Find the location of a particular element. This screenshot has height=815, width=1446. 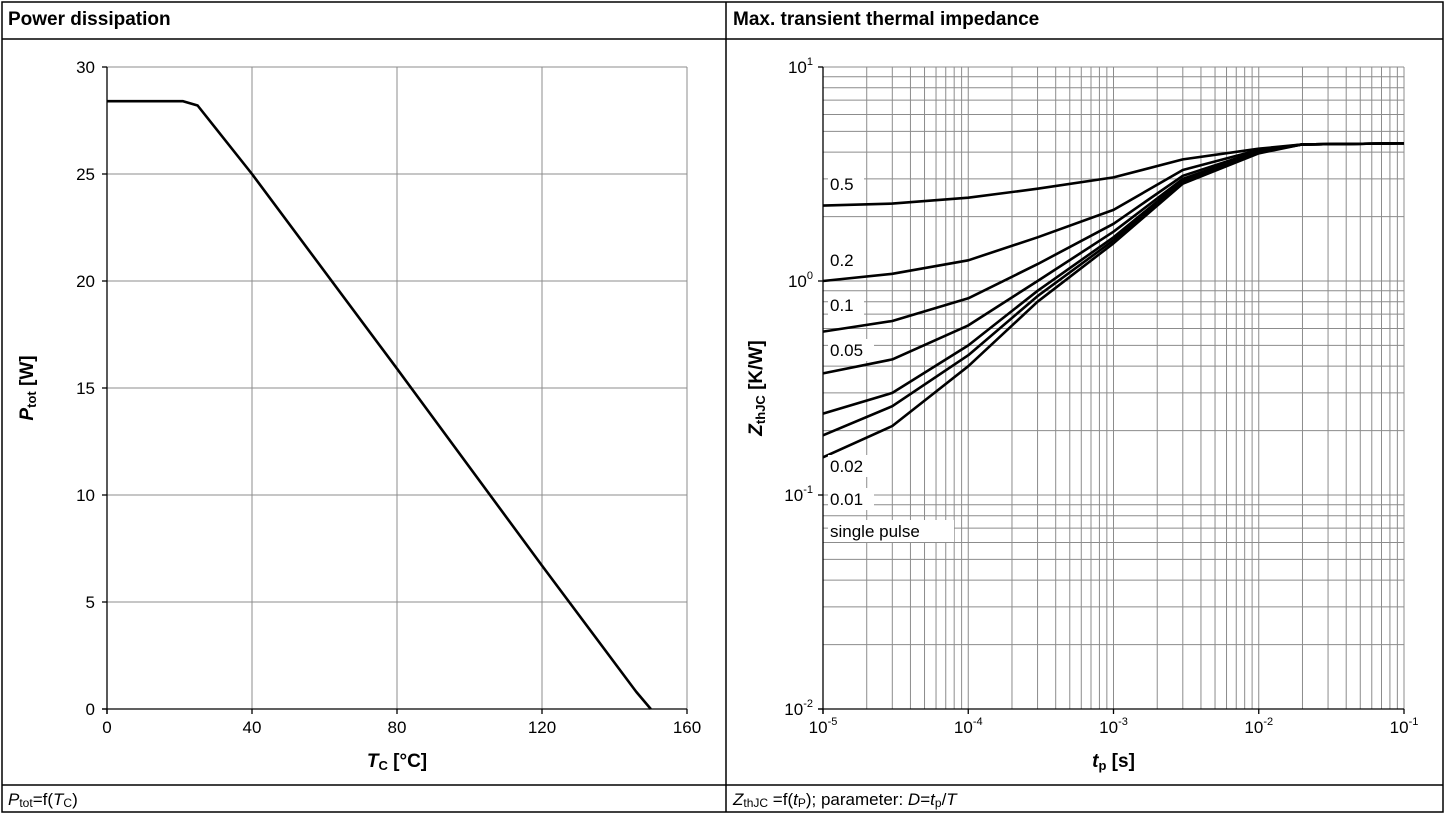

caption-p-sub: P is located at coordinates (801, 803).